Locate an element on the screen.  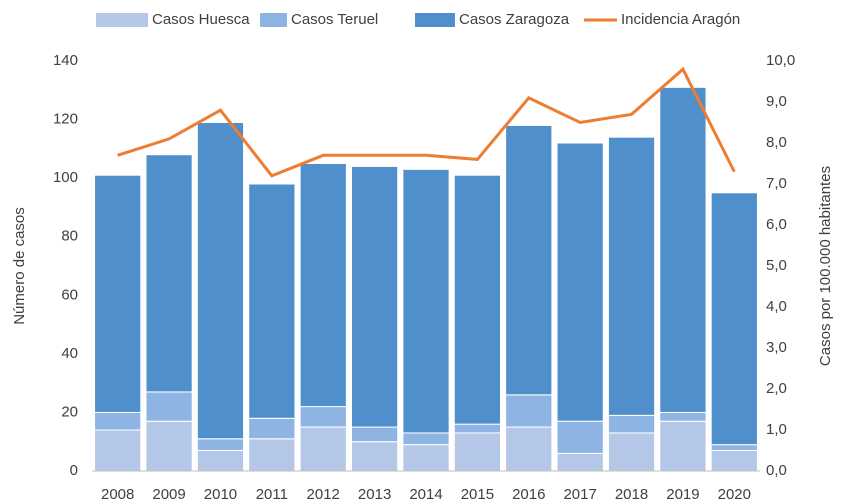
y2-tick-label: 9,0 is located at coordinates (776, 101).